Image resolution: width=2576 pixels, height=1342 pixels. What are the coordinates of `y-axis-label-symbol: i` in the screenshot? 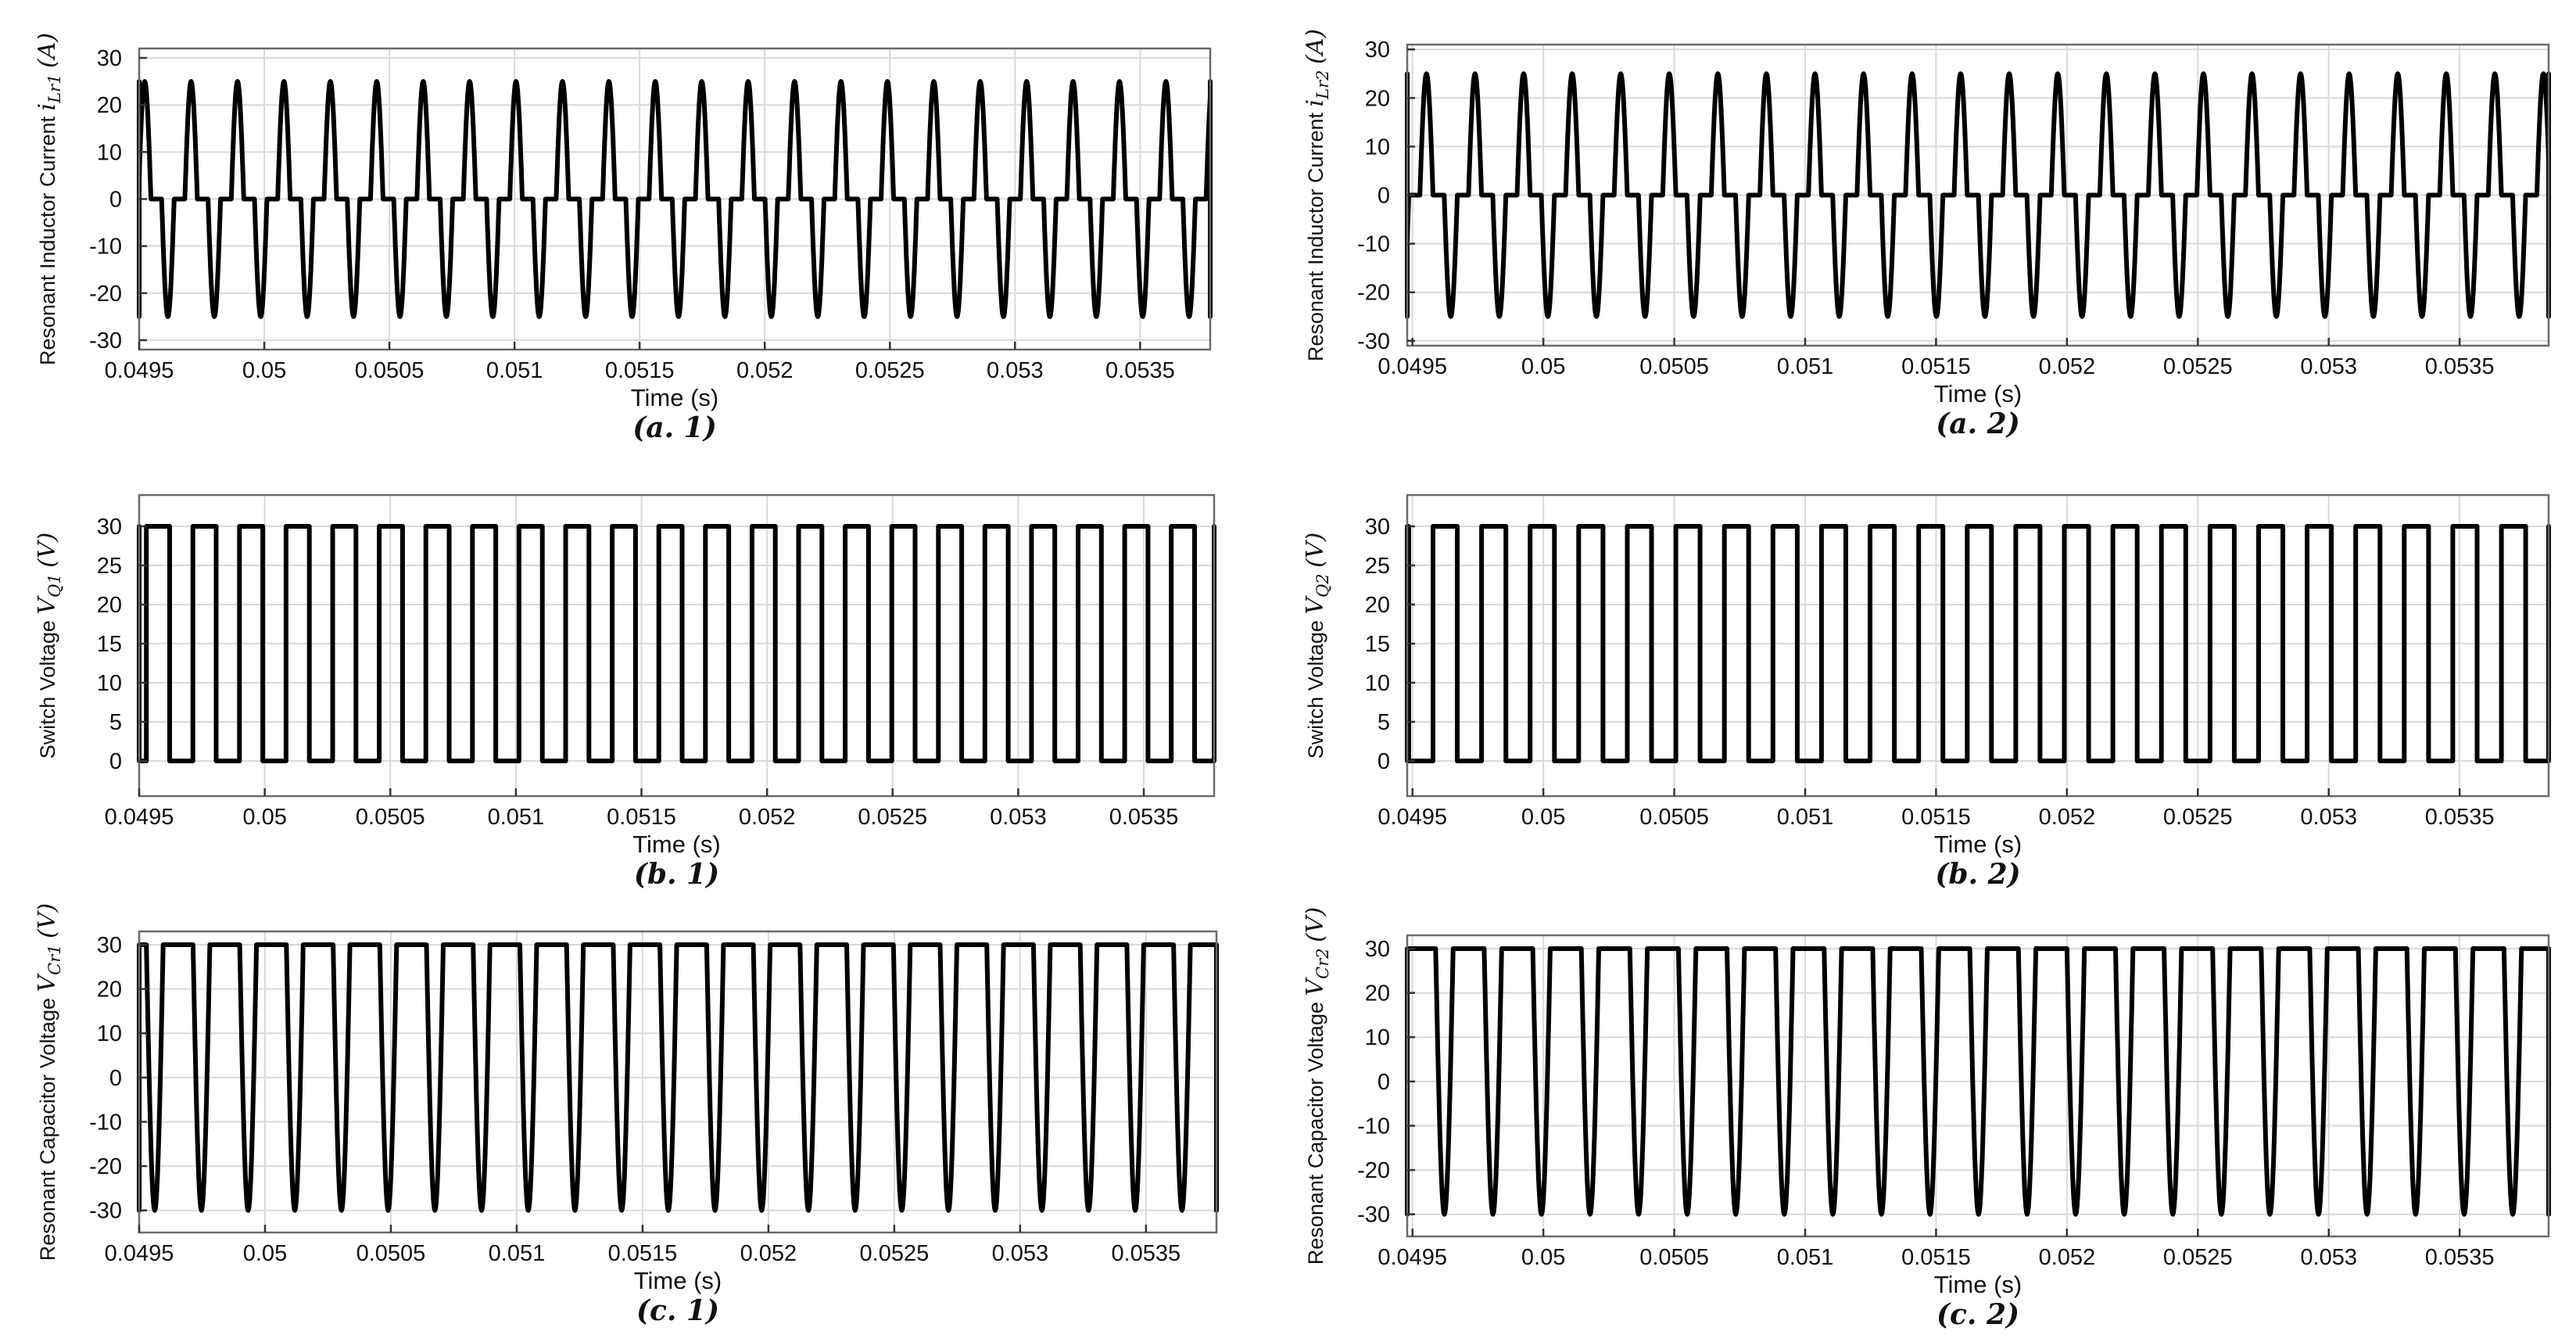 It's located at (1315, 103).